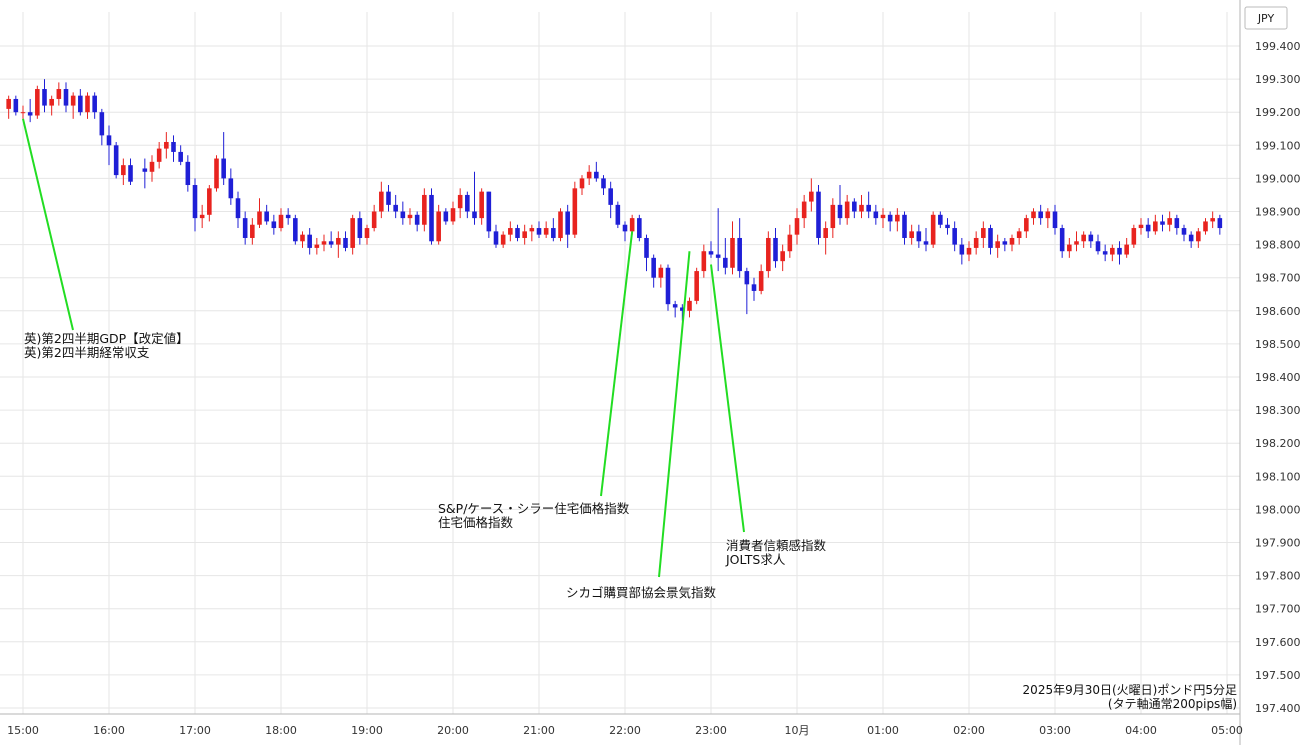  Describe the element at coordinates (1277, 543) in the screenshot. I see `y-tick-label: 197.900` at that location.